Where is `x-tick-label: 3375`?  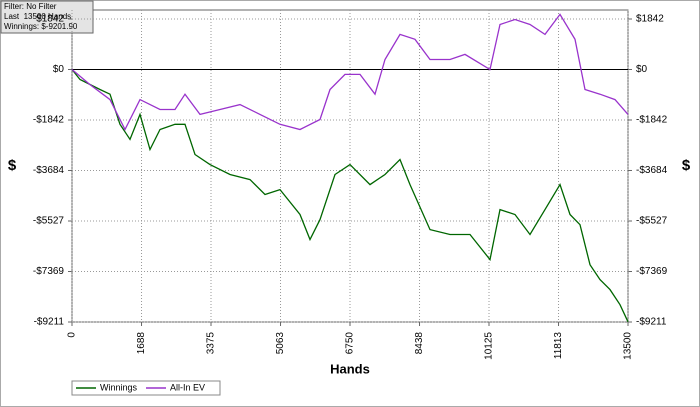
x-tick-label: 3375 is located at coordinates (211, 343).